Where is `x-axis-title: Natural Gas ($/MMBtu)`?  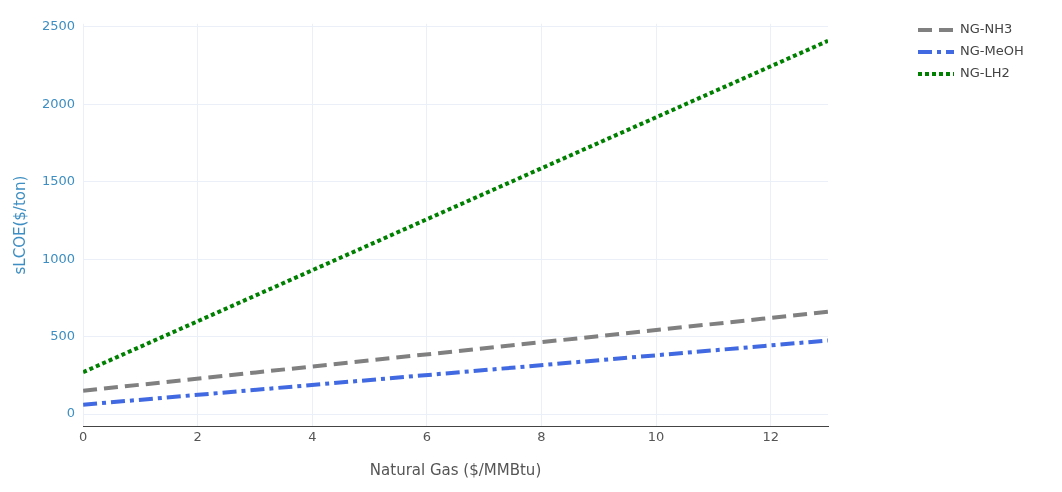 x-axis-title: Natural Gas ($/MMBtu) is located at coordinates (455, 469).